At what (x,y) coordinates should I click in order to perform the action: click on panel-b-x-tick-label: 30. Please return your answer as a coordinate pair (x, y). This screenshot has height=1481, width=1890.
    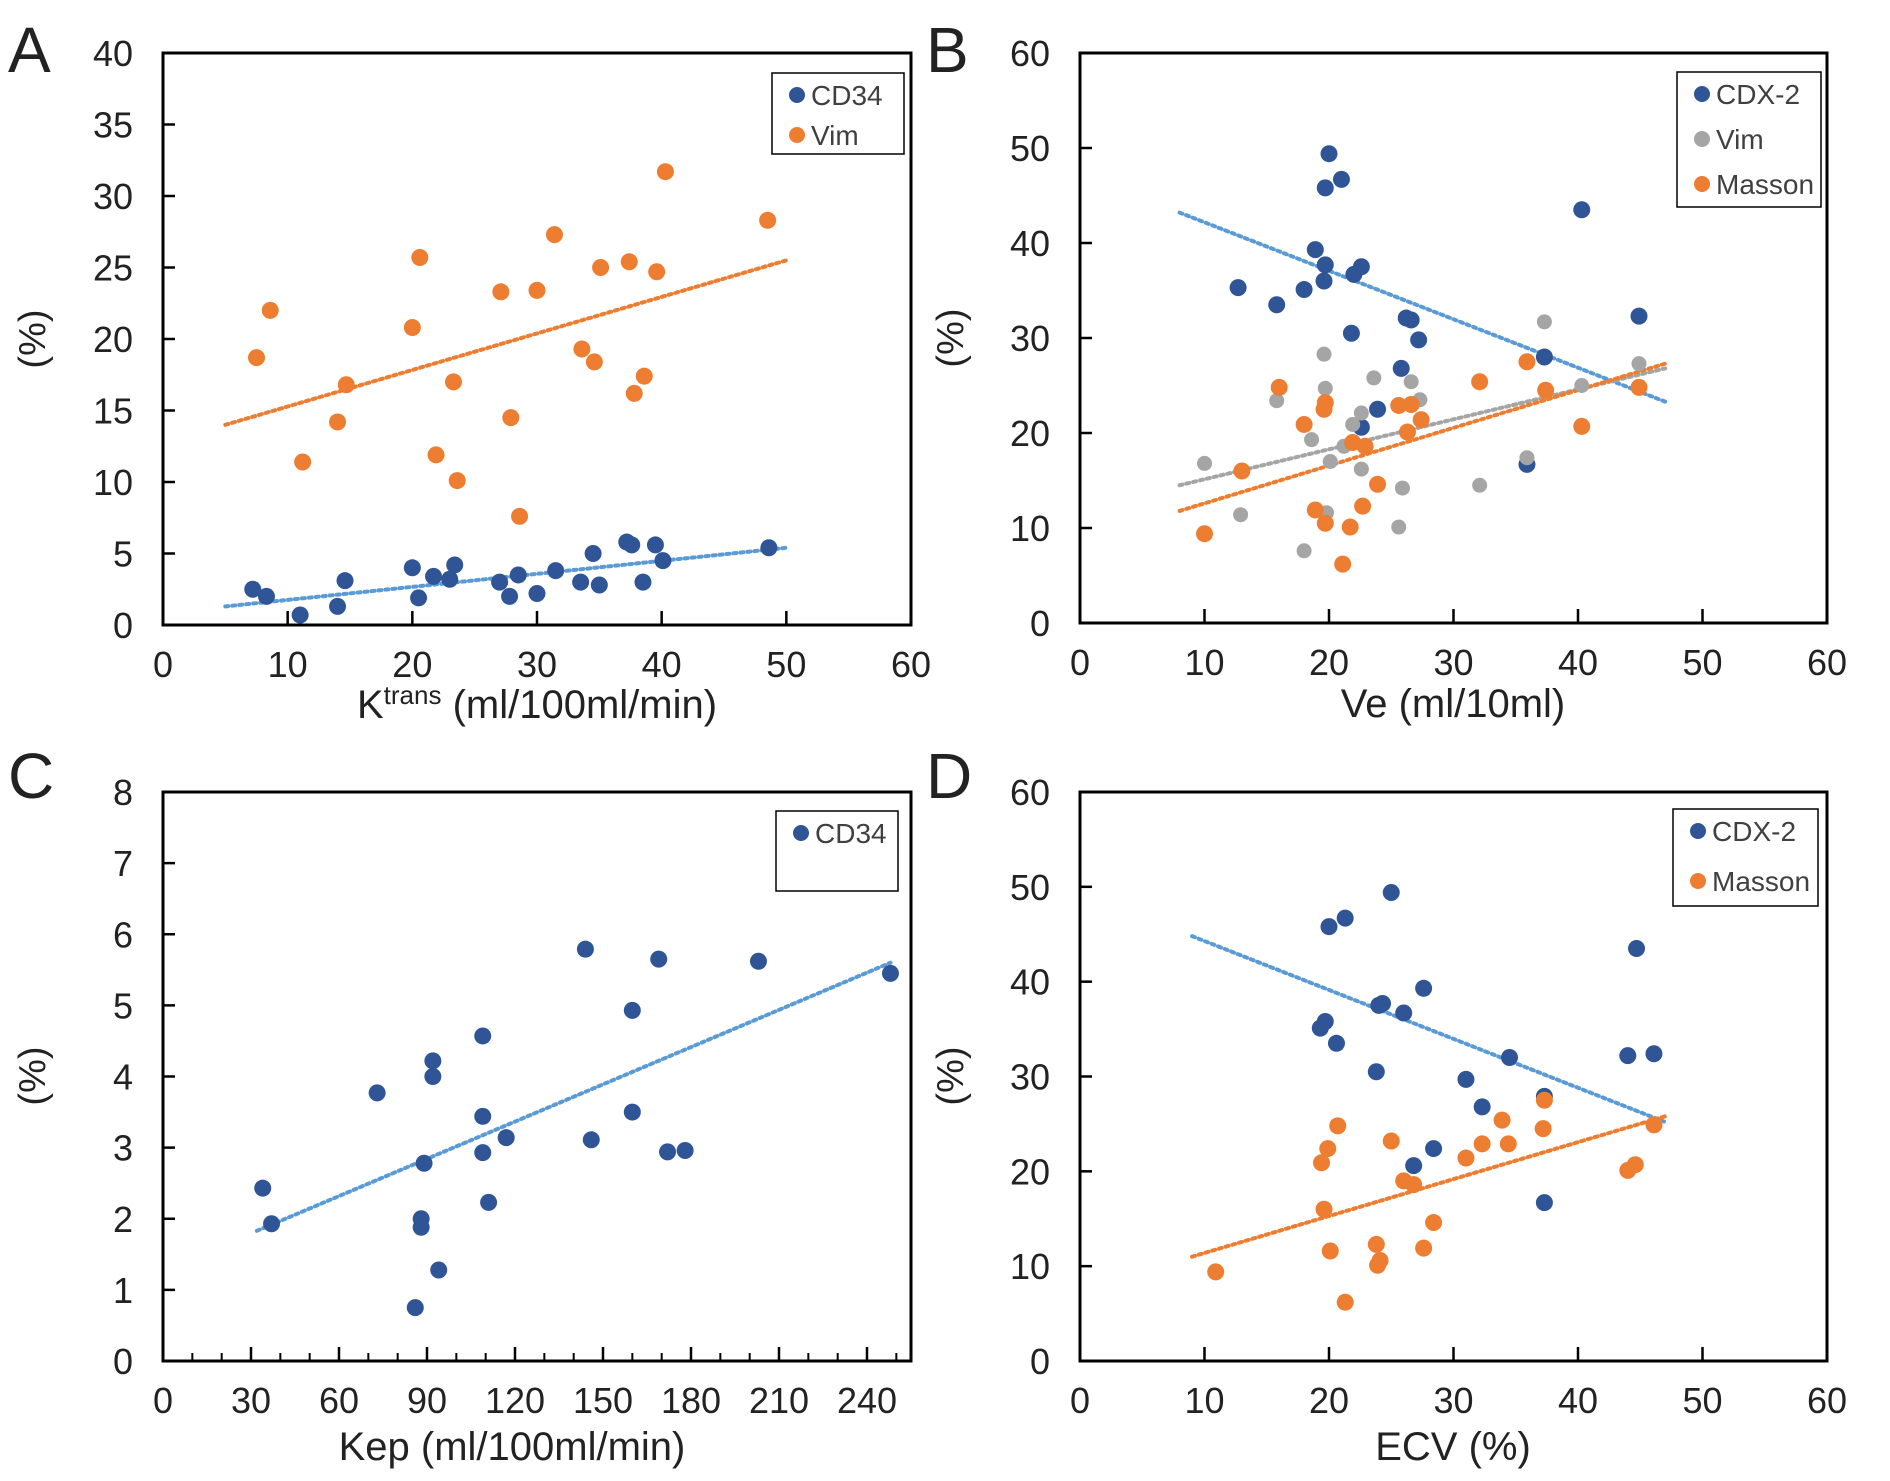
    Looking at the image, I should click on (1453, 662).